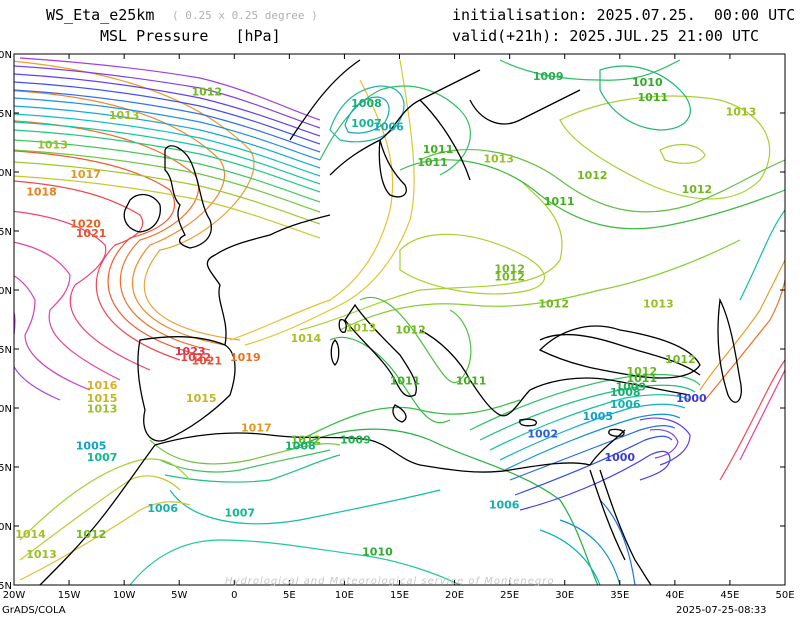  I want to click on y-tick-label: 35N, so click(6, 468).